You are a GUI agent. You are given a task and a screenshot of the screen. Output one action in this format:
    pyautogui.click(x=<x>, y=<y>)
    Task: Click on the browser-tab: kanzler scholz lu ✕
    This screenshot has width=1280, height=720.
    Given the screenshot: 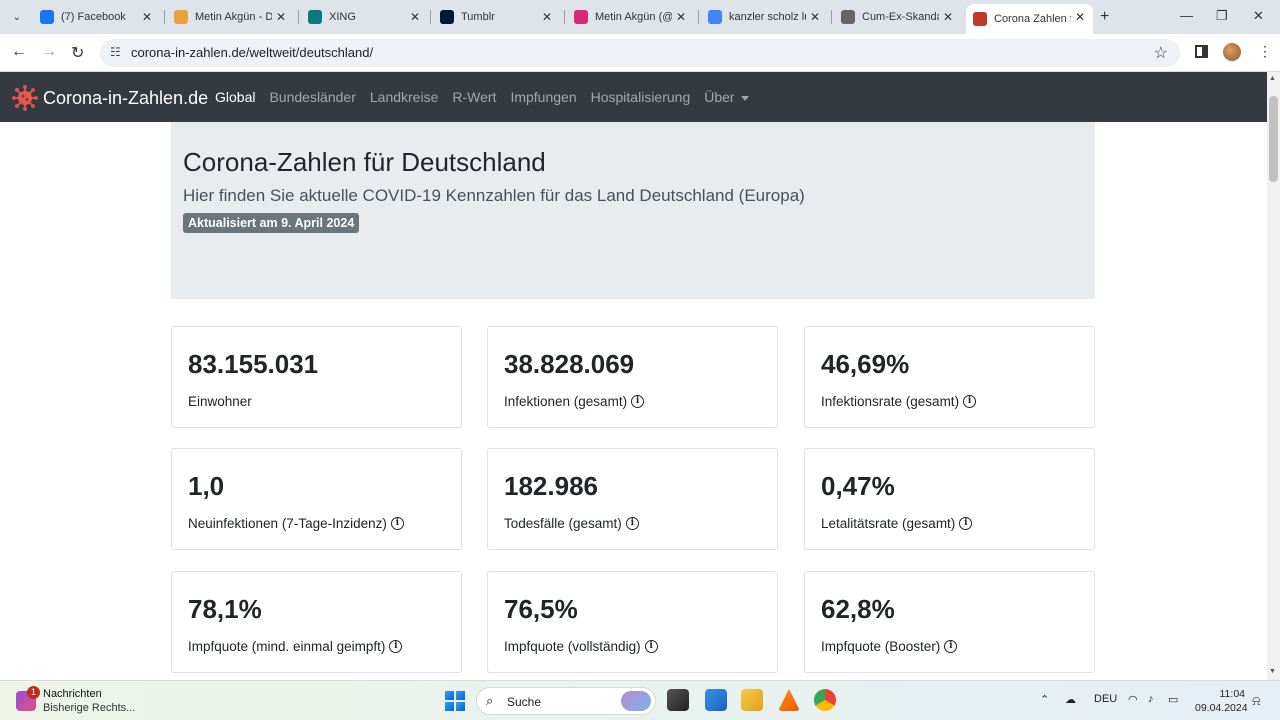 What is the action you would take?
    pyautogui.click(x=764, y=17)
    